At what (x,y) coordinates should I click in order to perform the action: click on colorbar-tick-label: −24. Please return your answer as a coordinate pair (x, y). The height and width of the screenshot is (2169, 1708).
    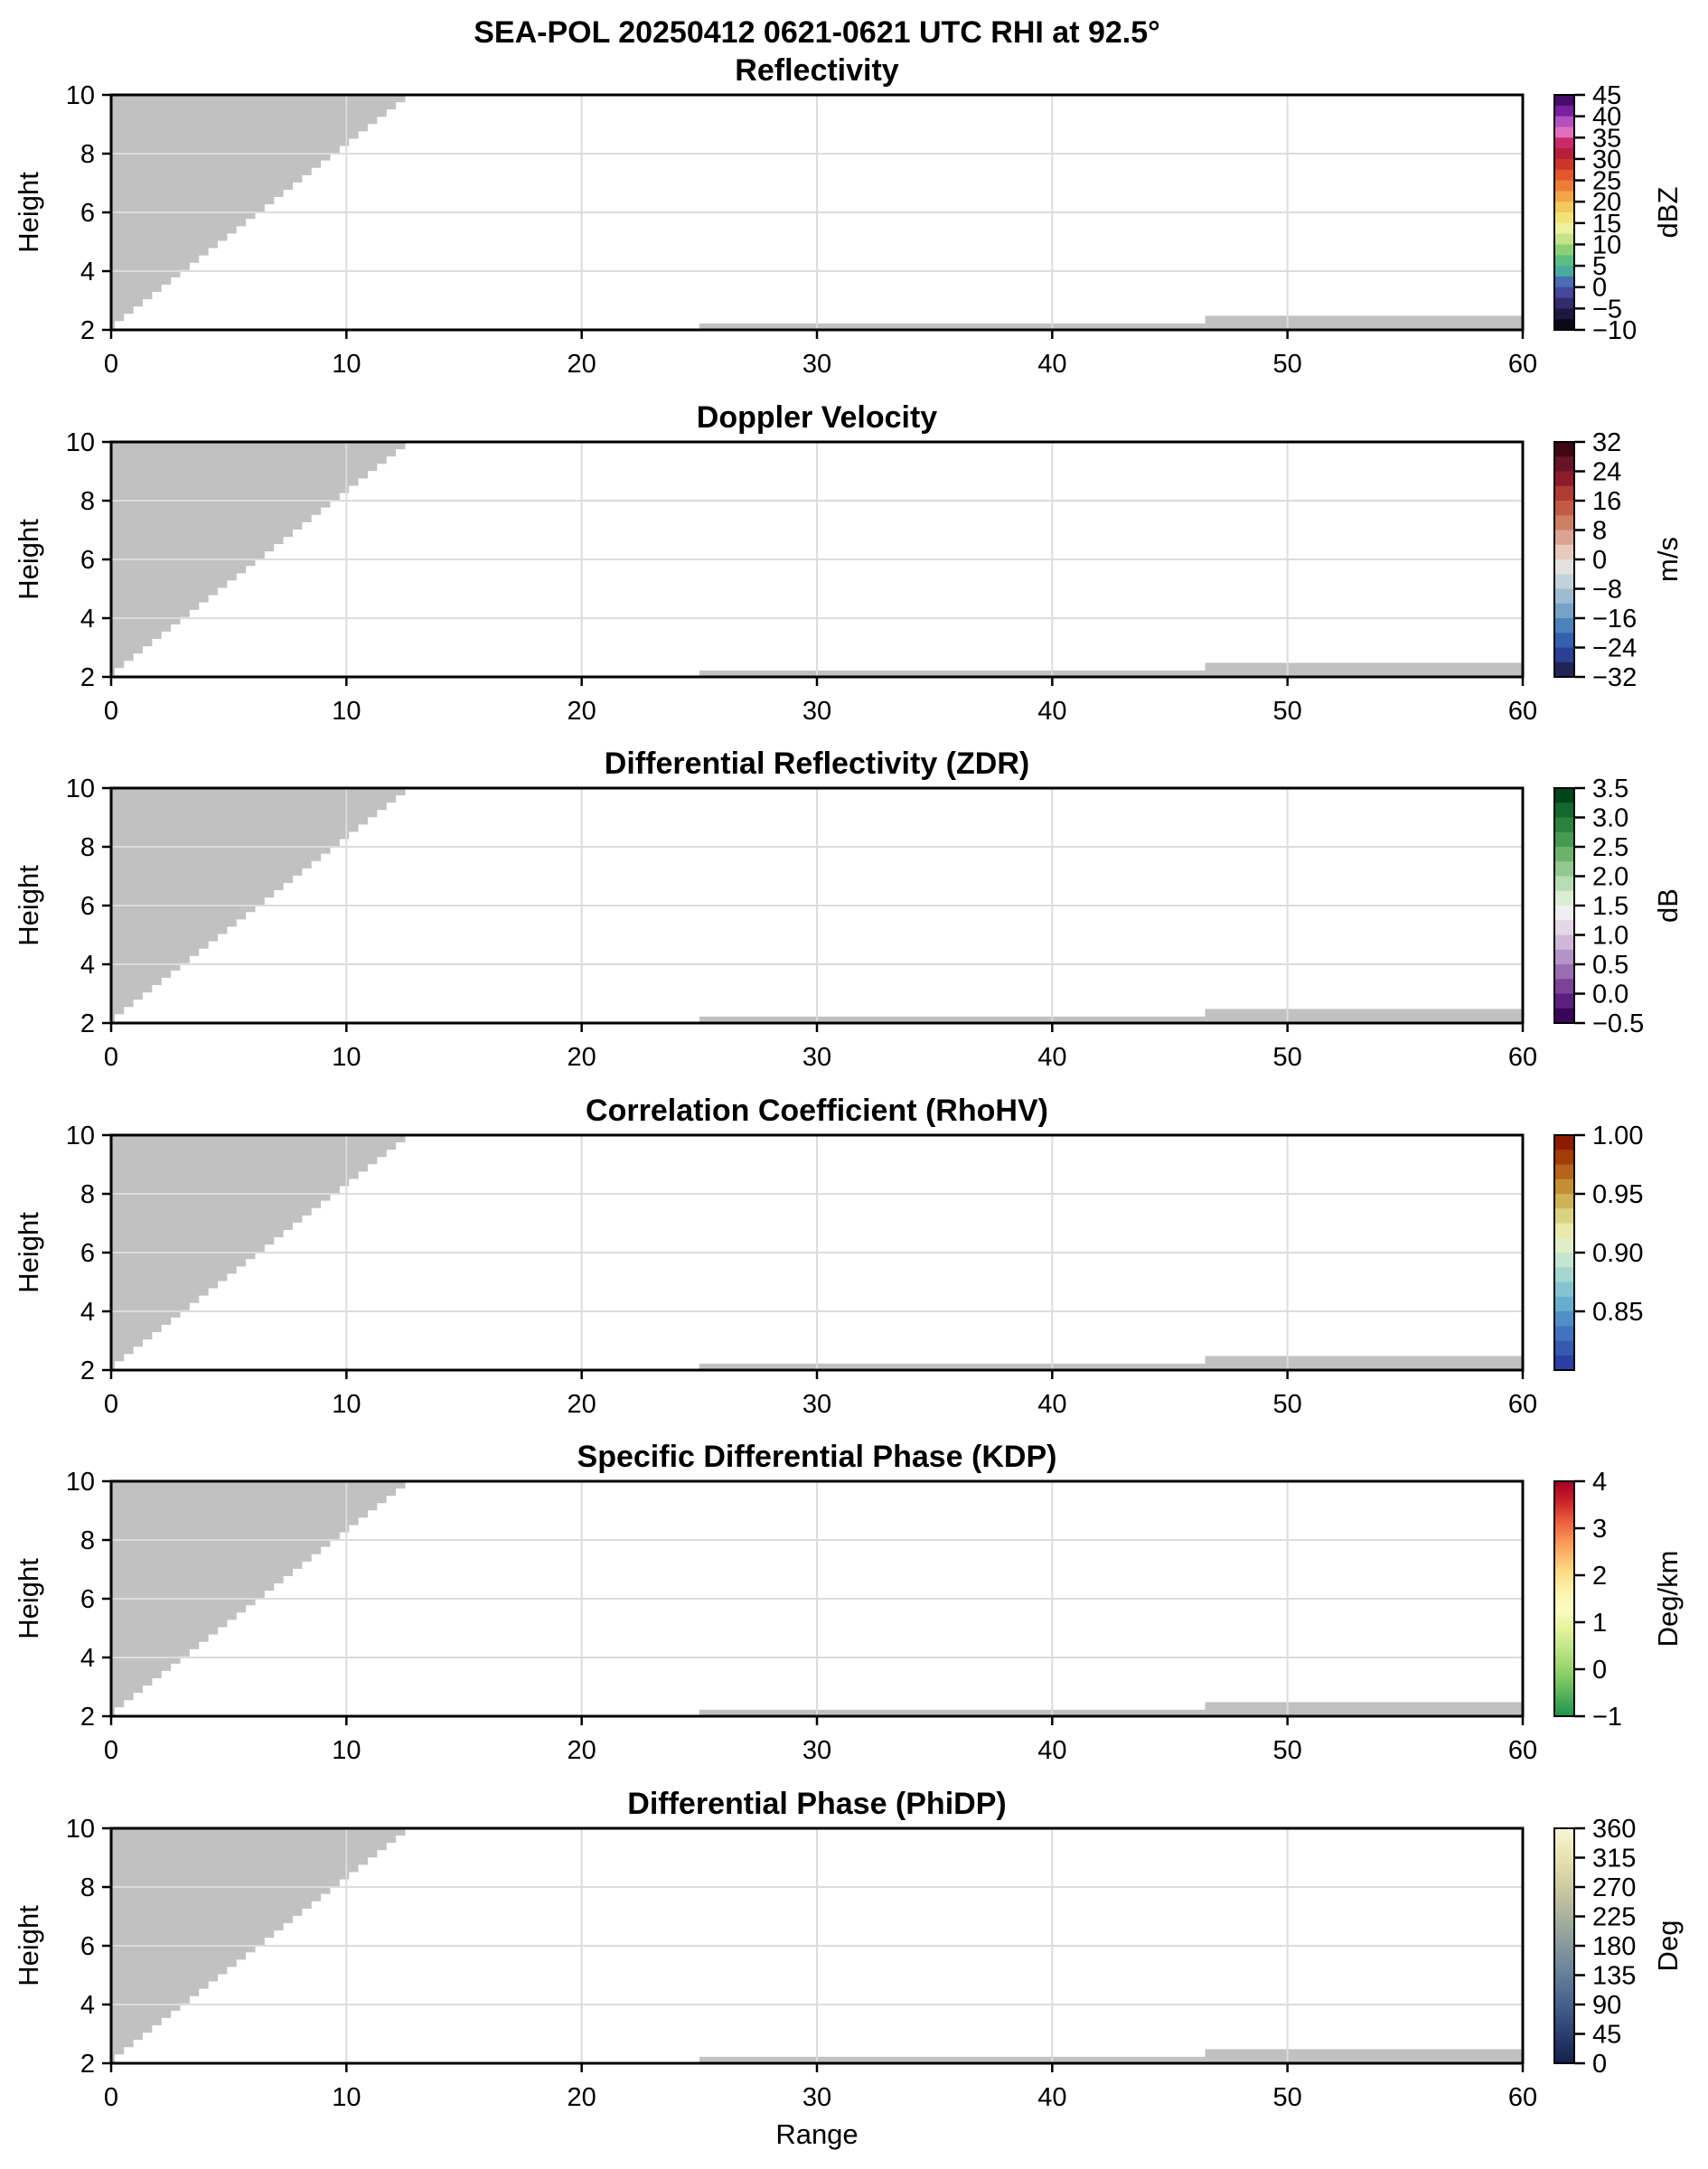
    Looking at the image, I should click on (1614, 648).